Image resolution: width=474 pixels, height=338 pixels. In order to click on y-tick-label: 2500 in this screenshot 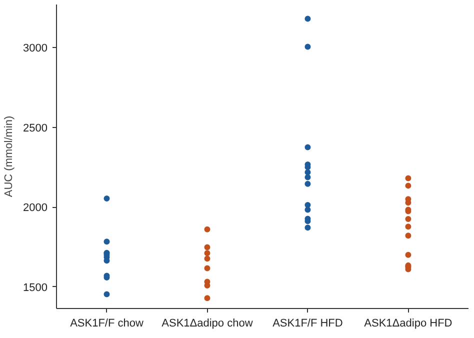, I will do `click(35, 128)`.